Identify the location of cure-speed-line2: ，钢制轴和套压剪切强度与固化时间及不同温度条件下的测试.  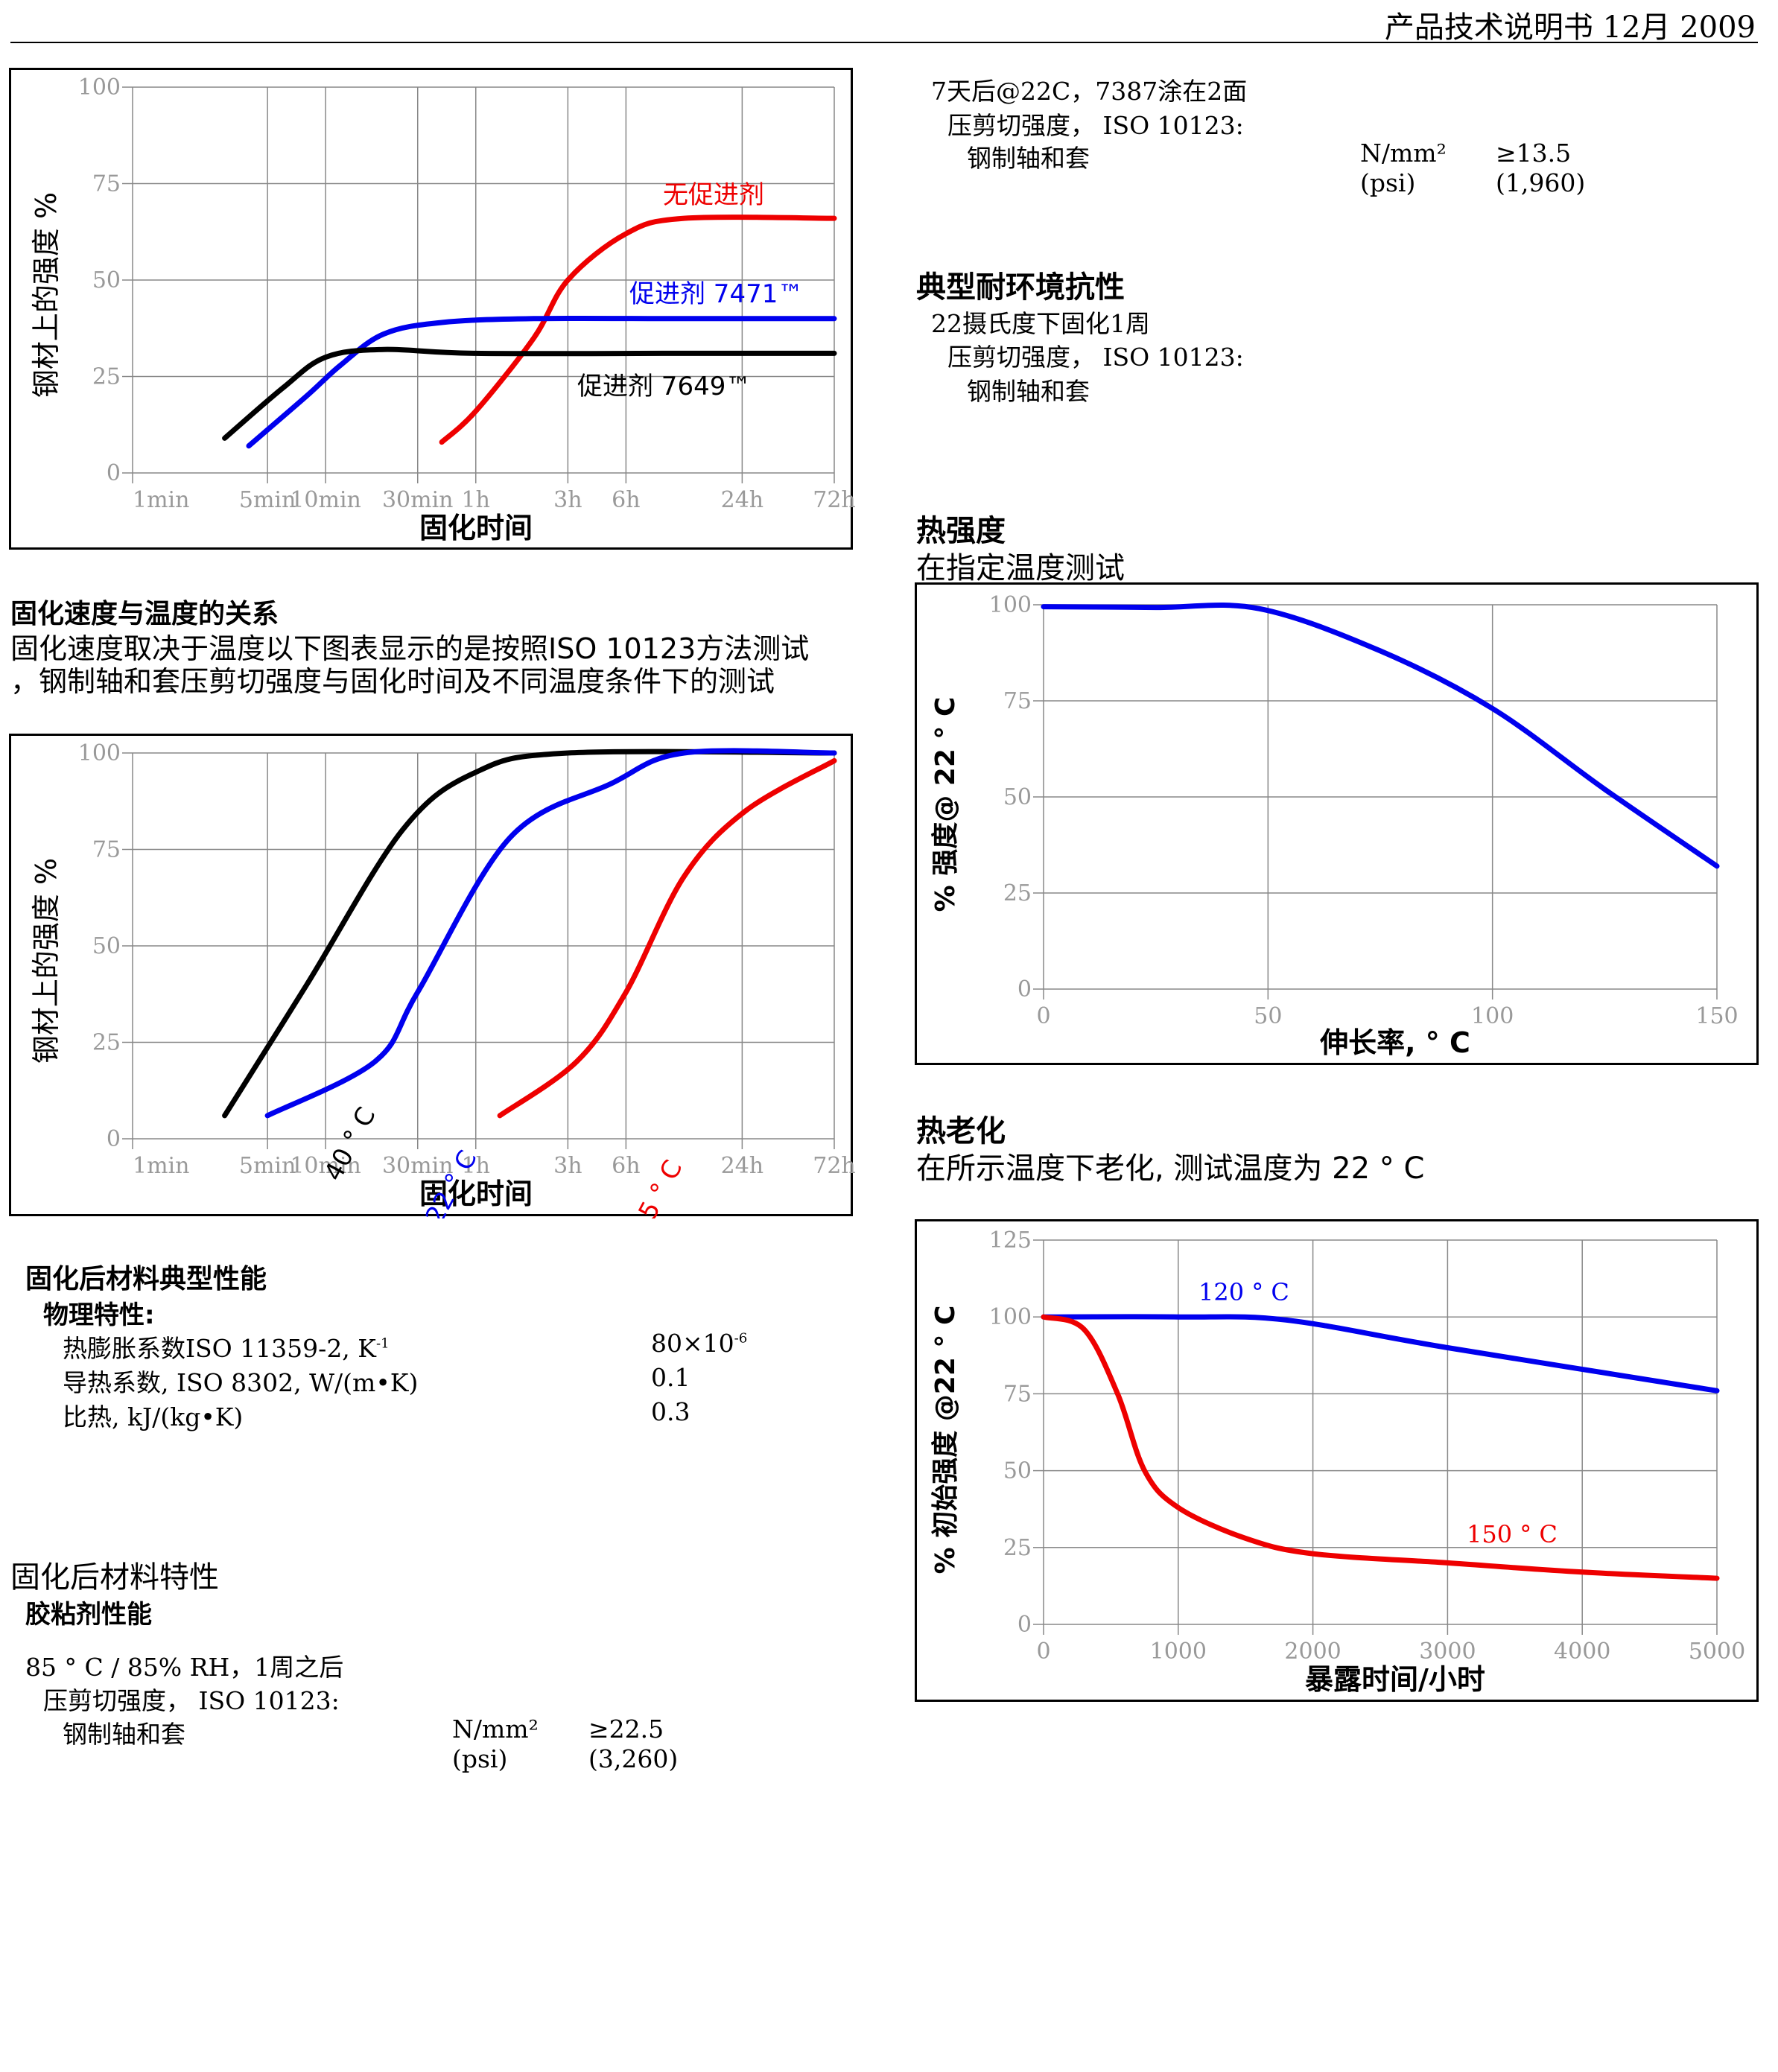
(393, 681).